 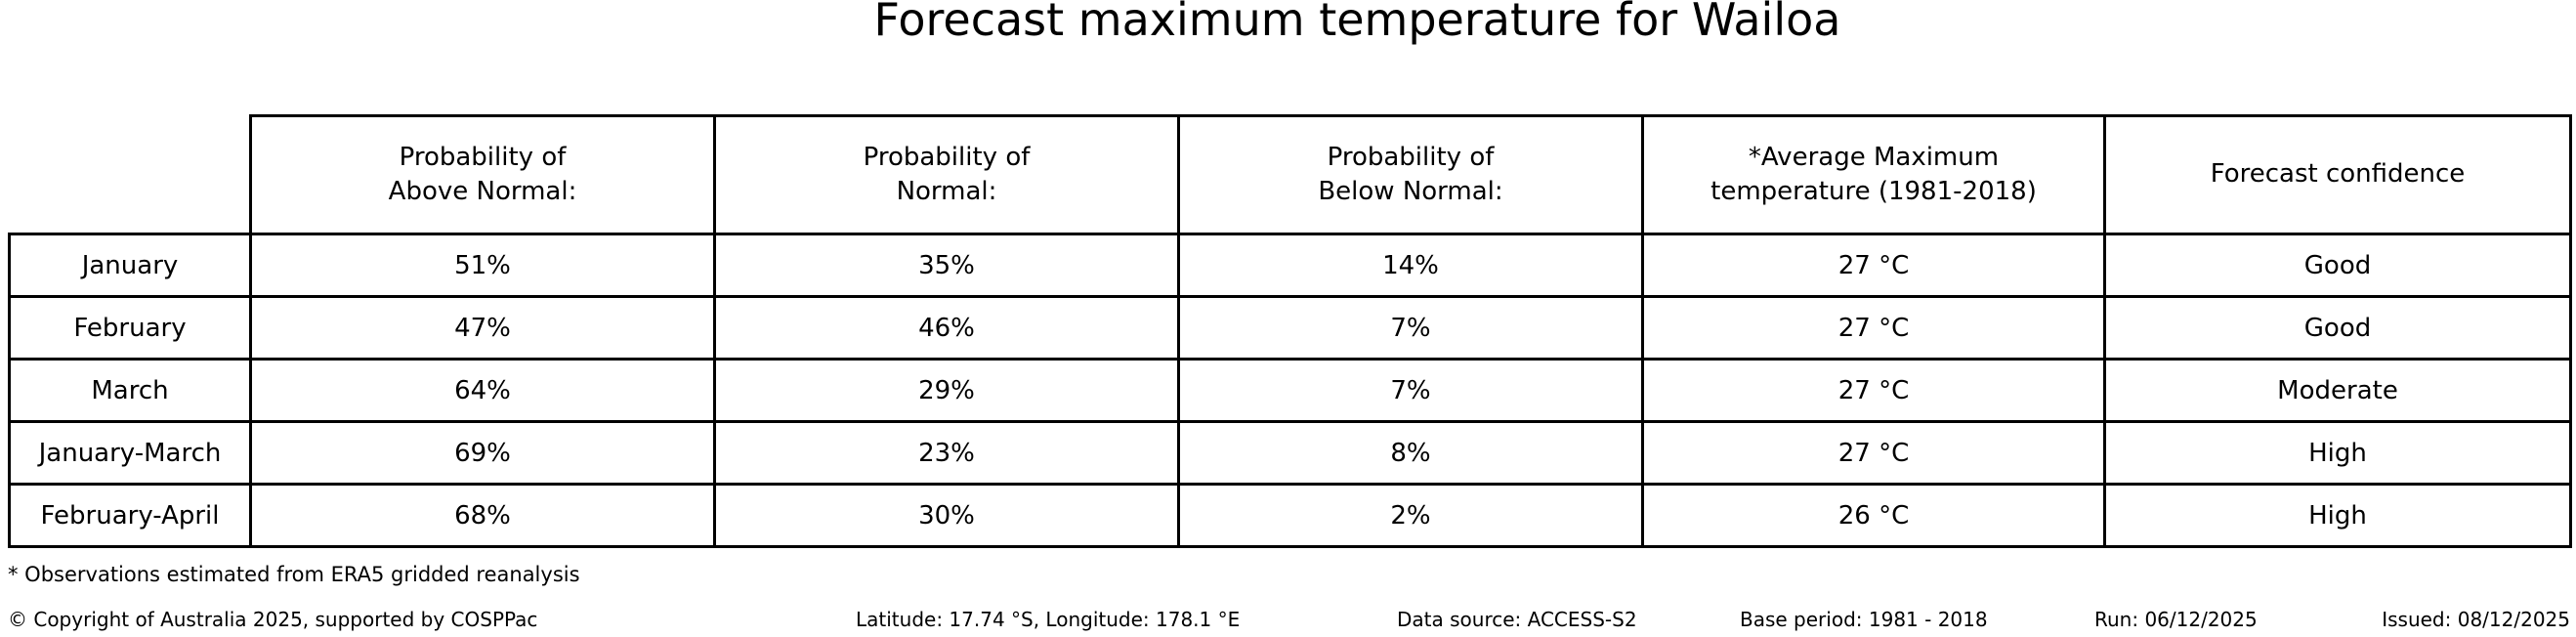 I want to click on below-normal-value: 2%, so click(x=1410, y=516).